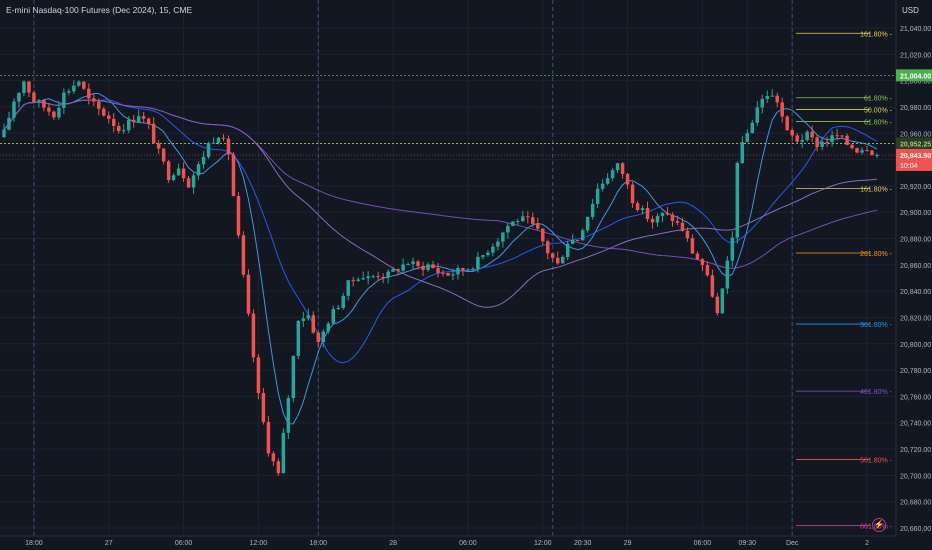  What do you see at coordinates (915, 82) in the screenshot?
I see `price-tick-label: 21,000.00` at bounding box center [915, 82].